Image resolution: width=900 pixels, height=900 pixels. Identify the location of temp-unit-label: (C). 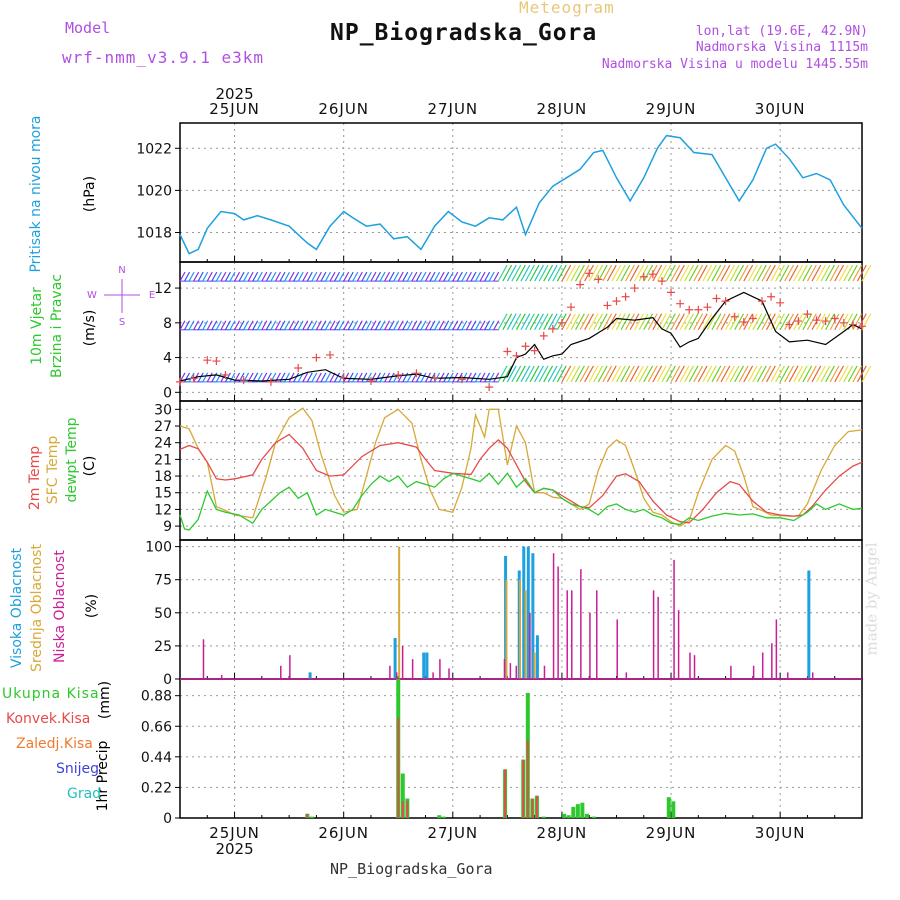
(90, 466).